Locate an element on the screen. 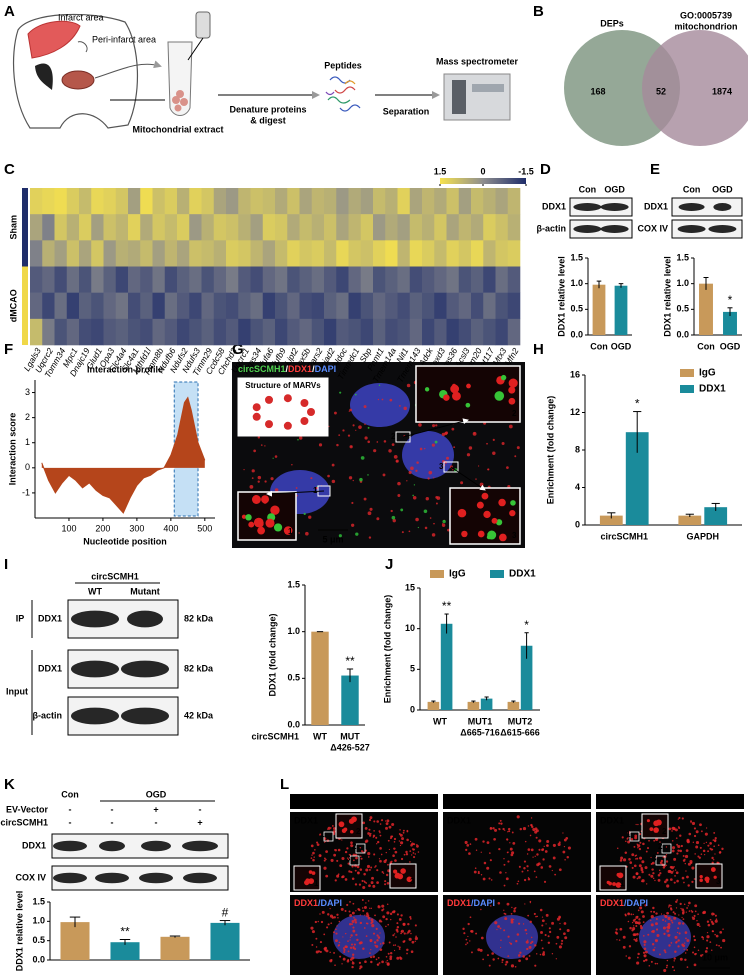 This screenshot has width=748, height=979. zoom-box is located at coordinates (634, 836).